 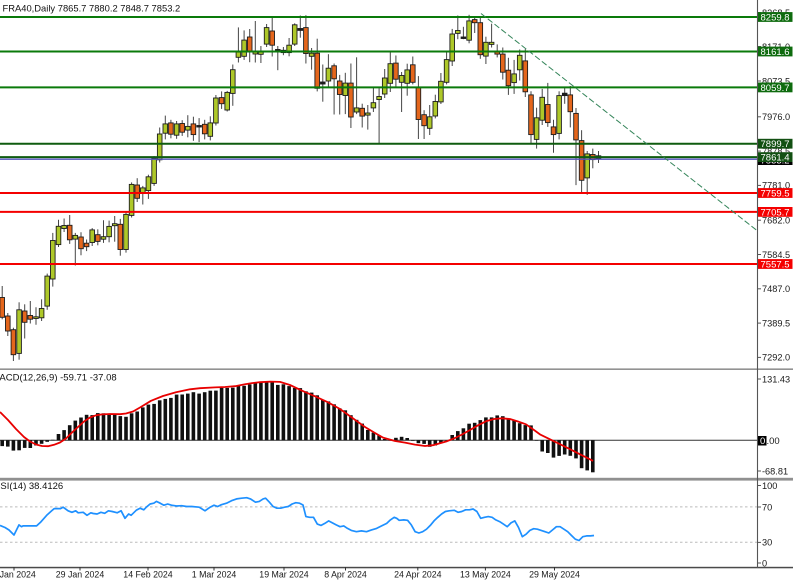 I want to click on svg-text: 30, so click(x=767, y=543).